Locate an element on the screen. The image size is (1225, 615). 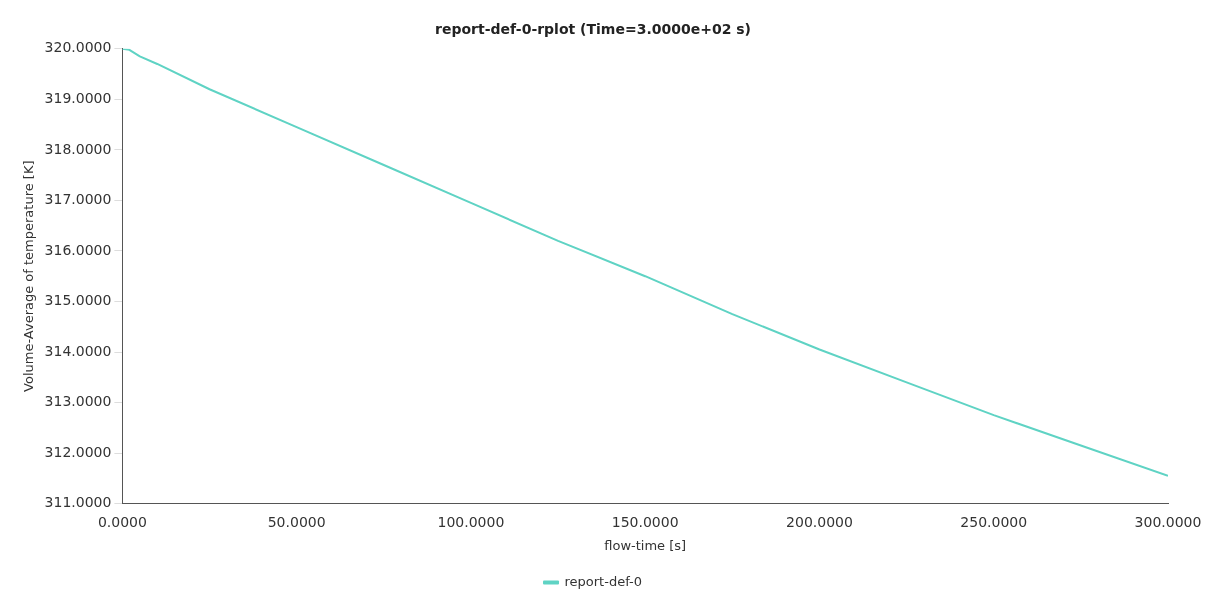
x-tick-label: 200.0000 is located at coordinates (819, 521).